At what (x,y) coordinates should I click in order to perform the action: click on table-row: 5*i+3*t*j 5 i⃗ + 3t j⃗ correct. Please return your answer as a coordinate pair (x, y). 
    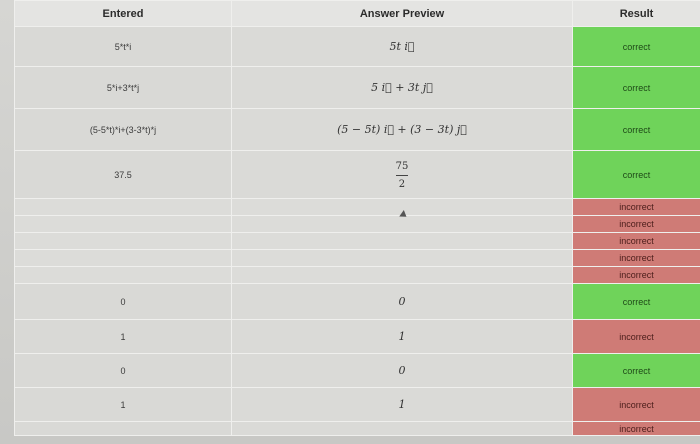
    Looking at the image, I should click on (357, 87).